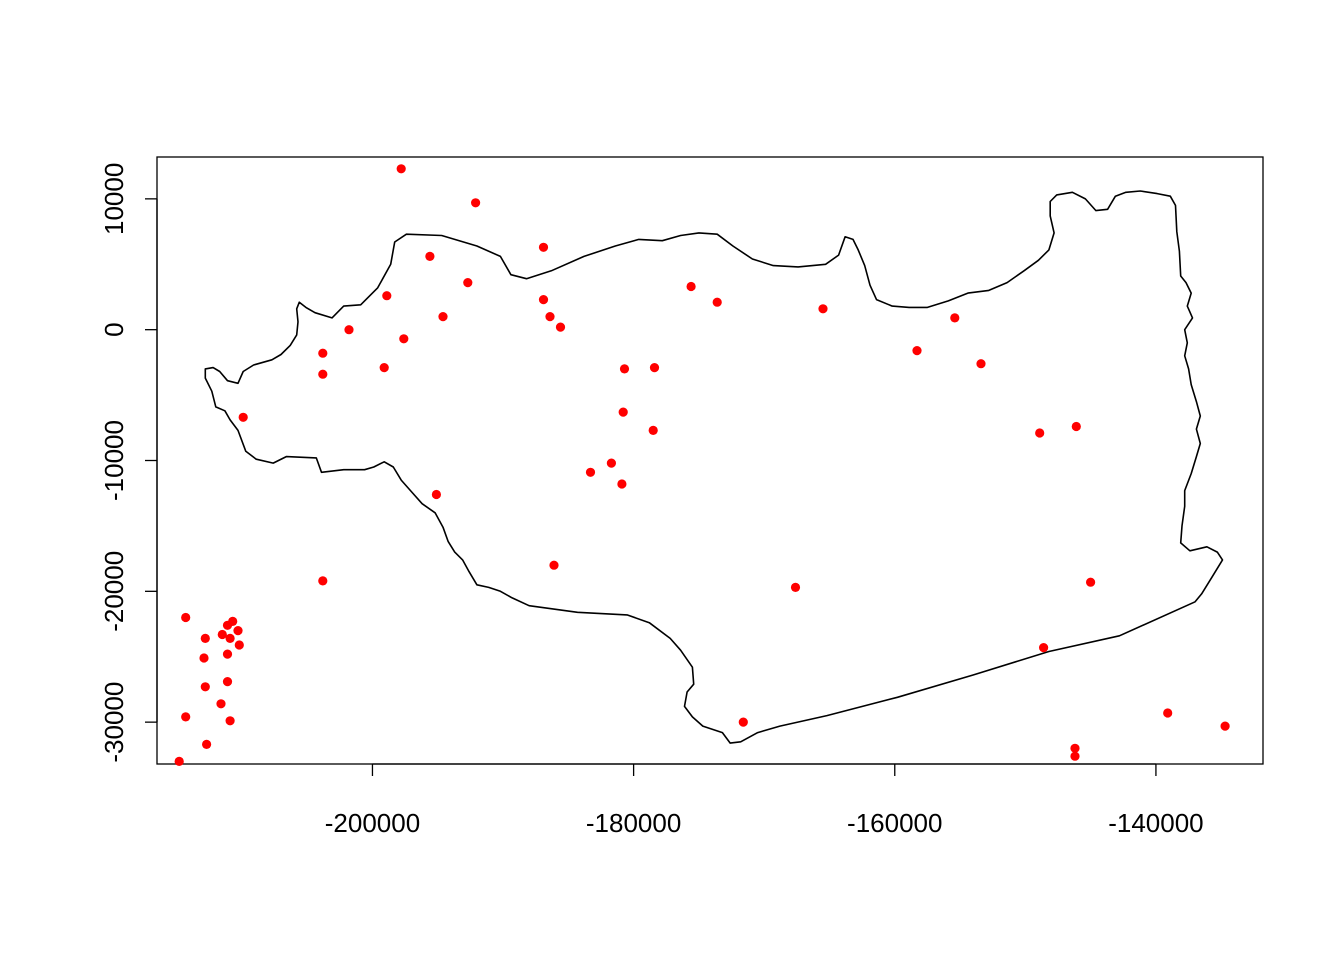  What do you see at coordinates (114, 329) in the screenshot?
I see `y-tick-label: 0` at bounding box center [114, 329].